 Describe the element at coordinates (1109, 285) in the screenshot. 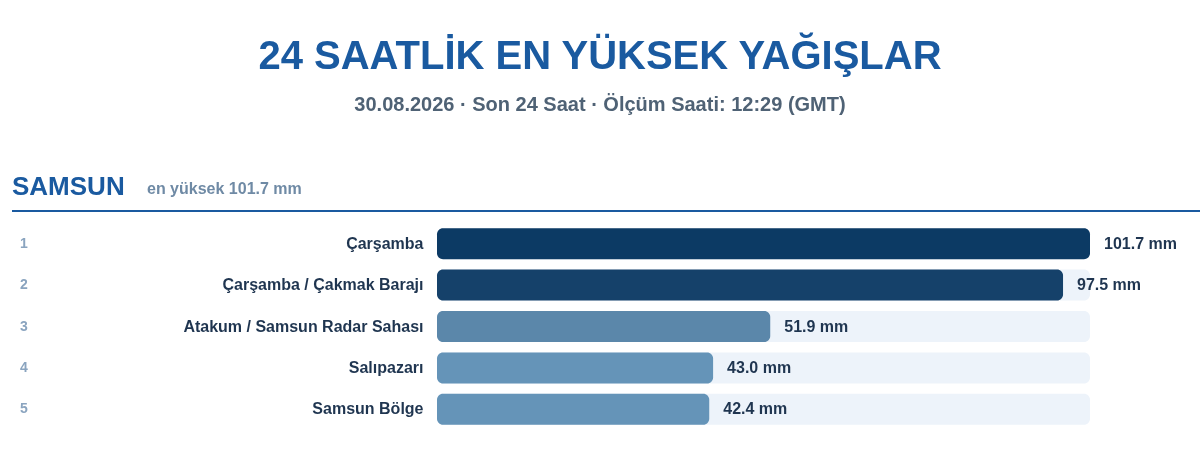

I see `data-label: 97.5 mm` at that location.